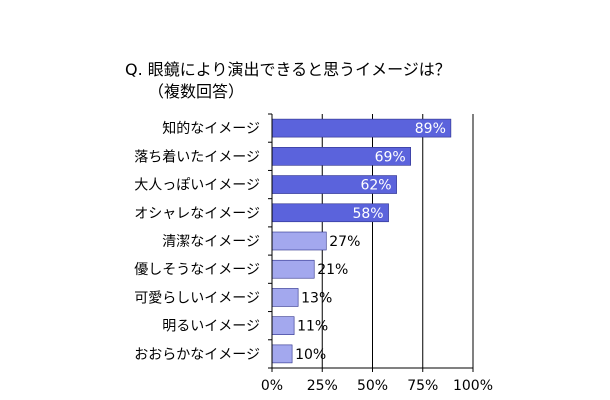  Describe the element at coordinates (316, 298) in the screenshot. I see `data-label: 13%` at that location.